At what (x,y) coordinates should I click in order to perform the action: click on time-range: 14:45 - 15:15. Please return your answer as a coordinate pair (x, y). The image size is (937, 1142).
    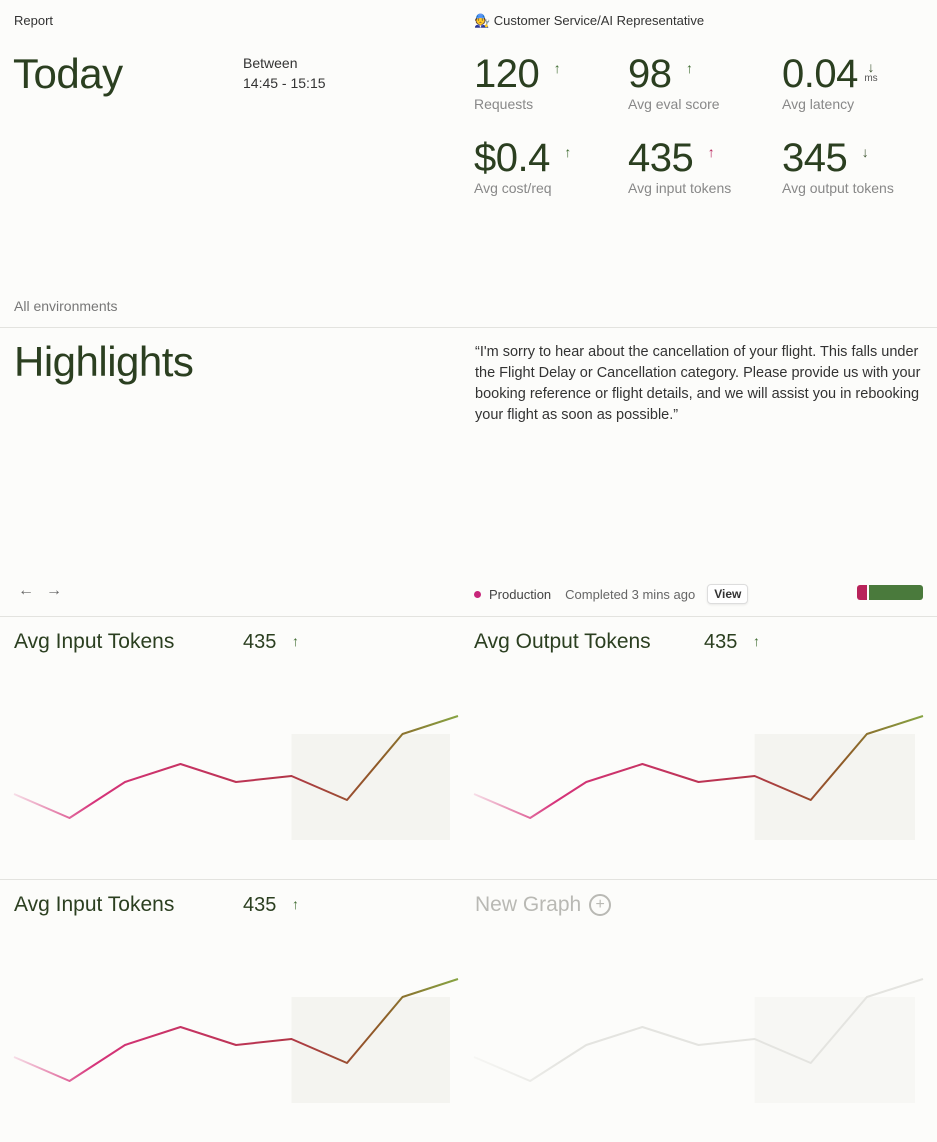
    Looking at the image, I should click on (284, 83).